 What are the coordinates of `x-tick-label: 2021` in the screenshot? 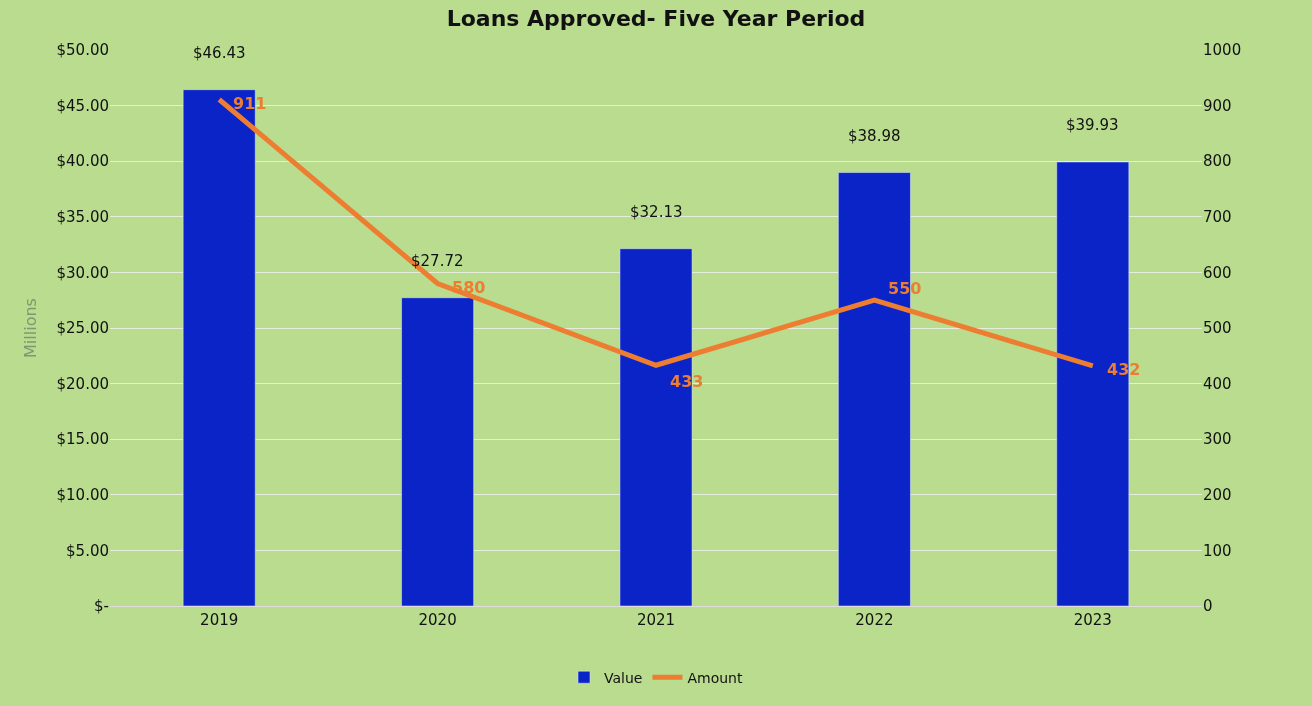 It's located at (656, 620).